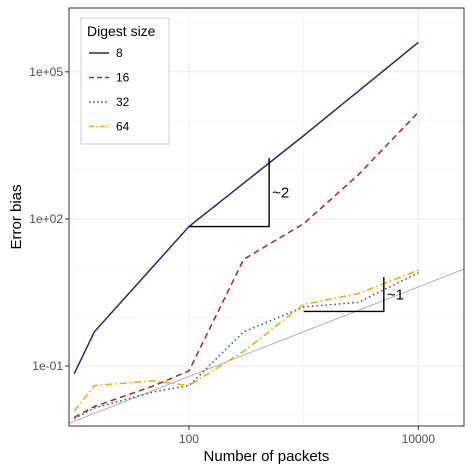 Image resolution: width=472 pixels, height=472 pixels. Describe the element at coordinates (16, 216) in the screenshot. I see `y-axis-title: Error bias` at that location.